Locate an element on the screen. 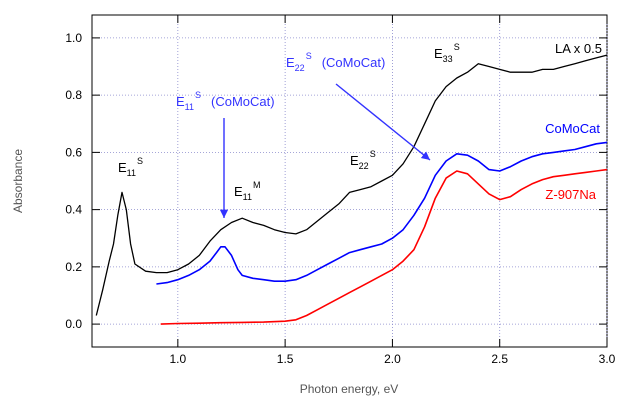  e22s-comocat-label: E22S (CoMoCat) is located at coordinates (335, 62).